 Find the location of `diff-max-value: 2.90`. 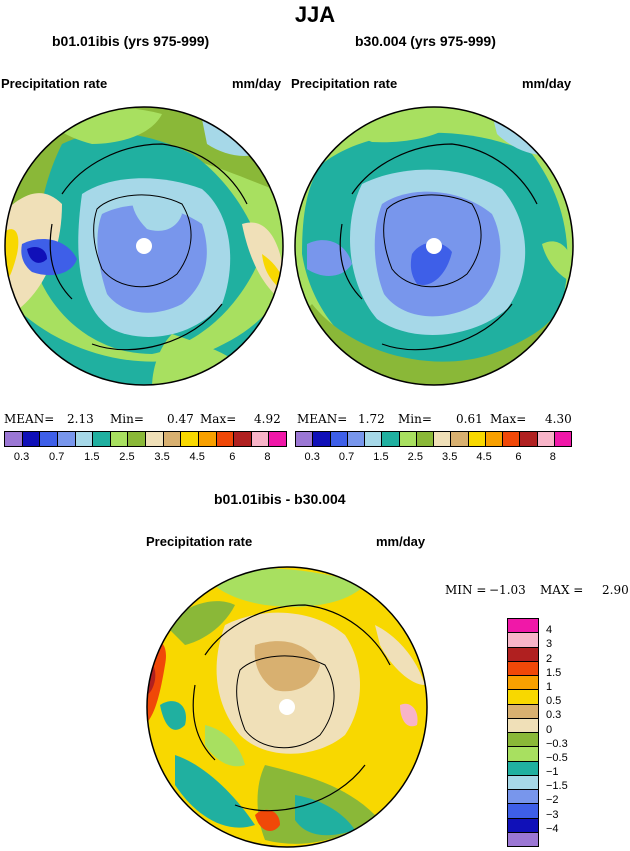

diff-max-value: 2.90 is located at coordinates (615, 590).